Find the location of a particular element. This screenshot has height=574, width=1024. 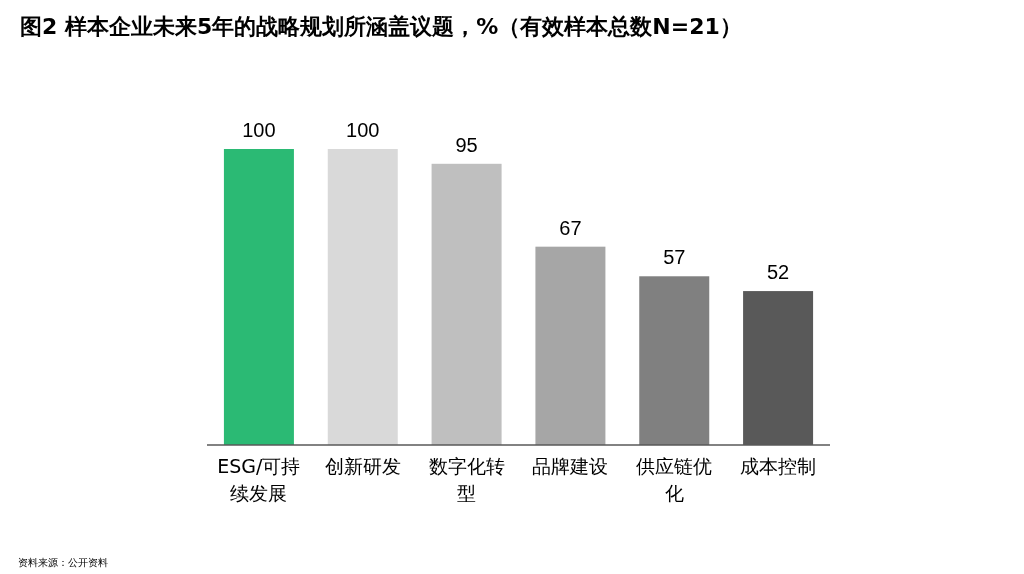

title: 图2 样本企业未来5年的战略规划所涵盖议题，%（有效样本总数N=21） is located at coordinates (381, 27).